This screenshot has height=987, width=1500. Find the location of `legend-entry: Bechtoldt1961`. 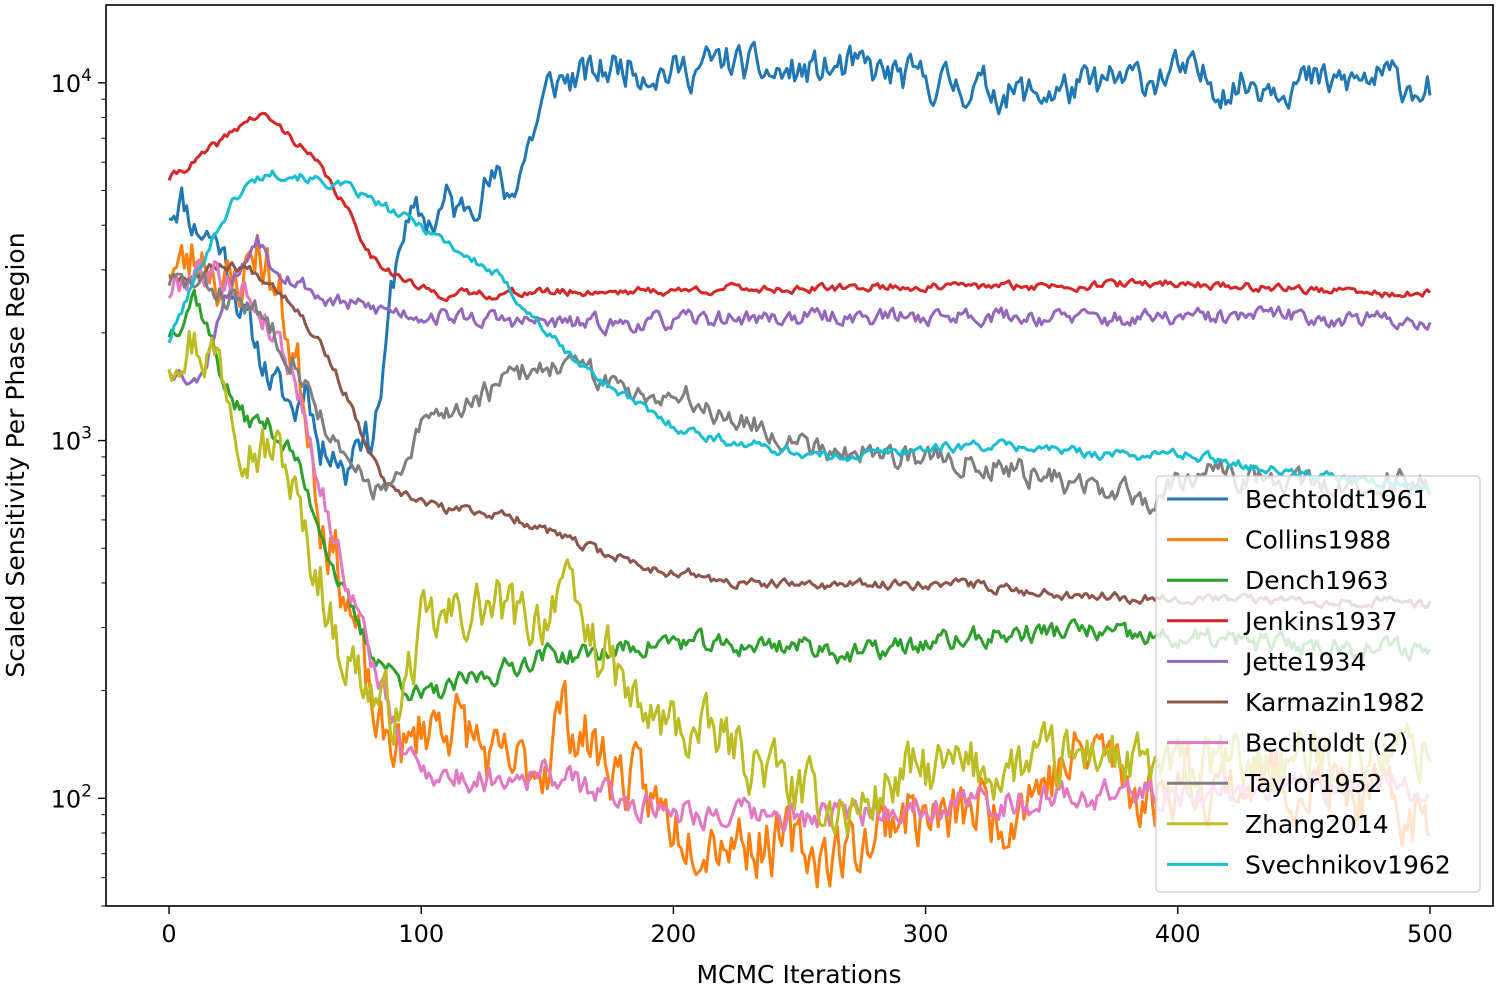

legend-entry: Bechtoldt1961 is located at coordinates (1297, 499).